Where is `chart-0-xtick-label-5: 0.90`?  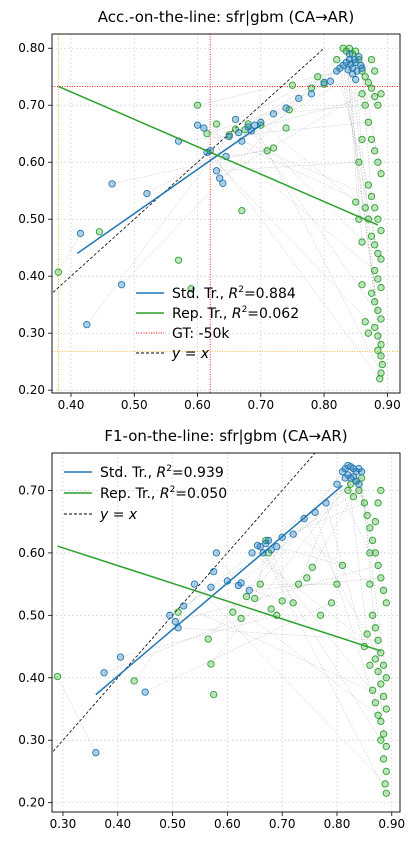 chart-0-xtick-label-5: 0.90 is located at coordinates (387, 405).